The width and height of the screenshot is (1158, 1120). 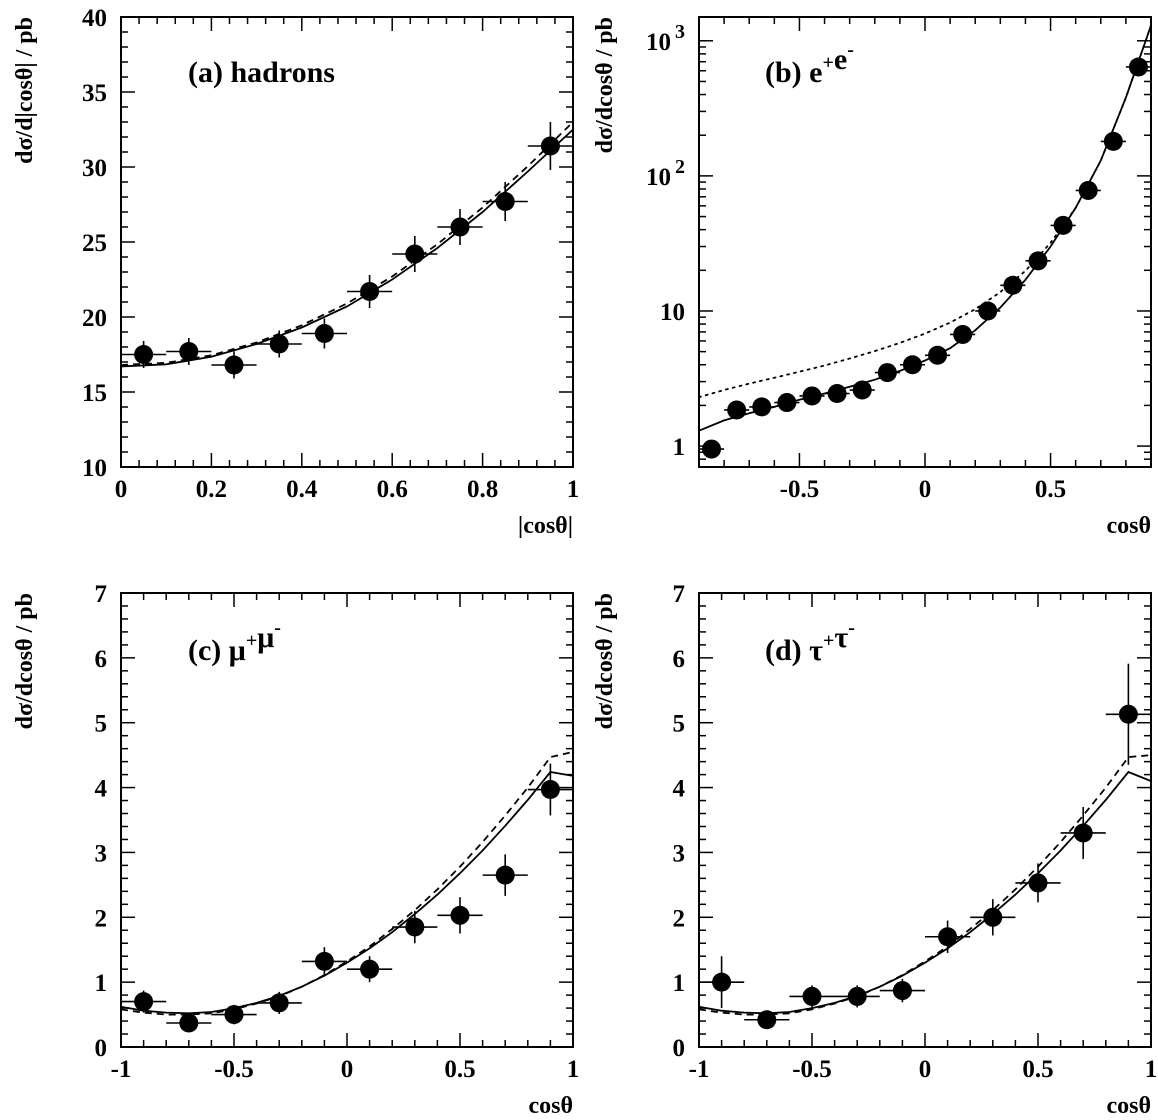 What do you see at coordinates (94, 468) in the screenshot?
I see `y-tick-label: 10` at bounding box center [94, 468].